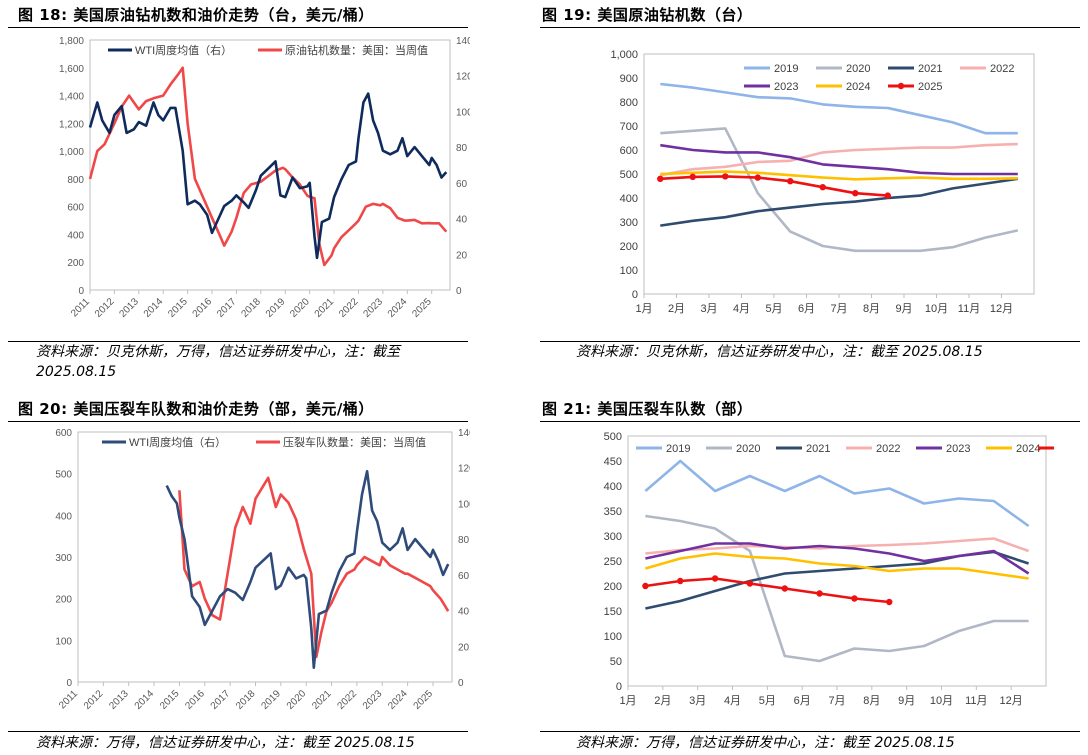 This screenshot has width=1088, height=755. What do you see at coordinates (373, 308) in the screenshot?
I see `x-tick-label: 2023` at bounding box center [373, 308].